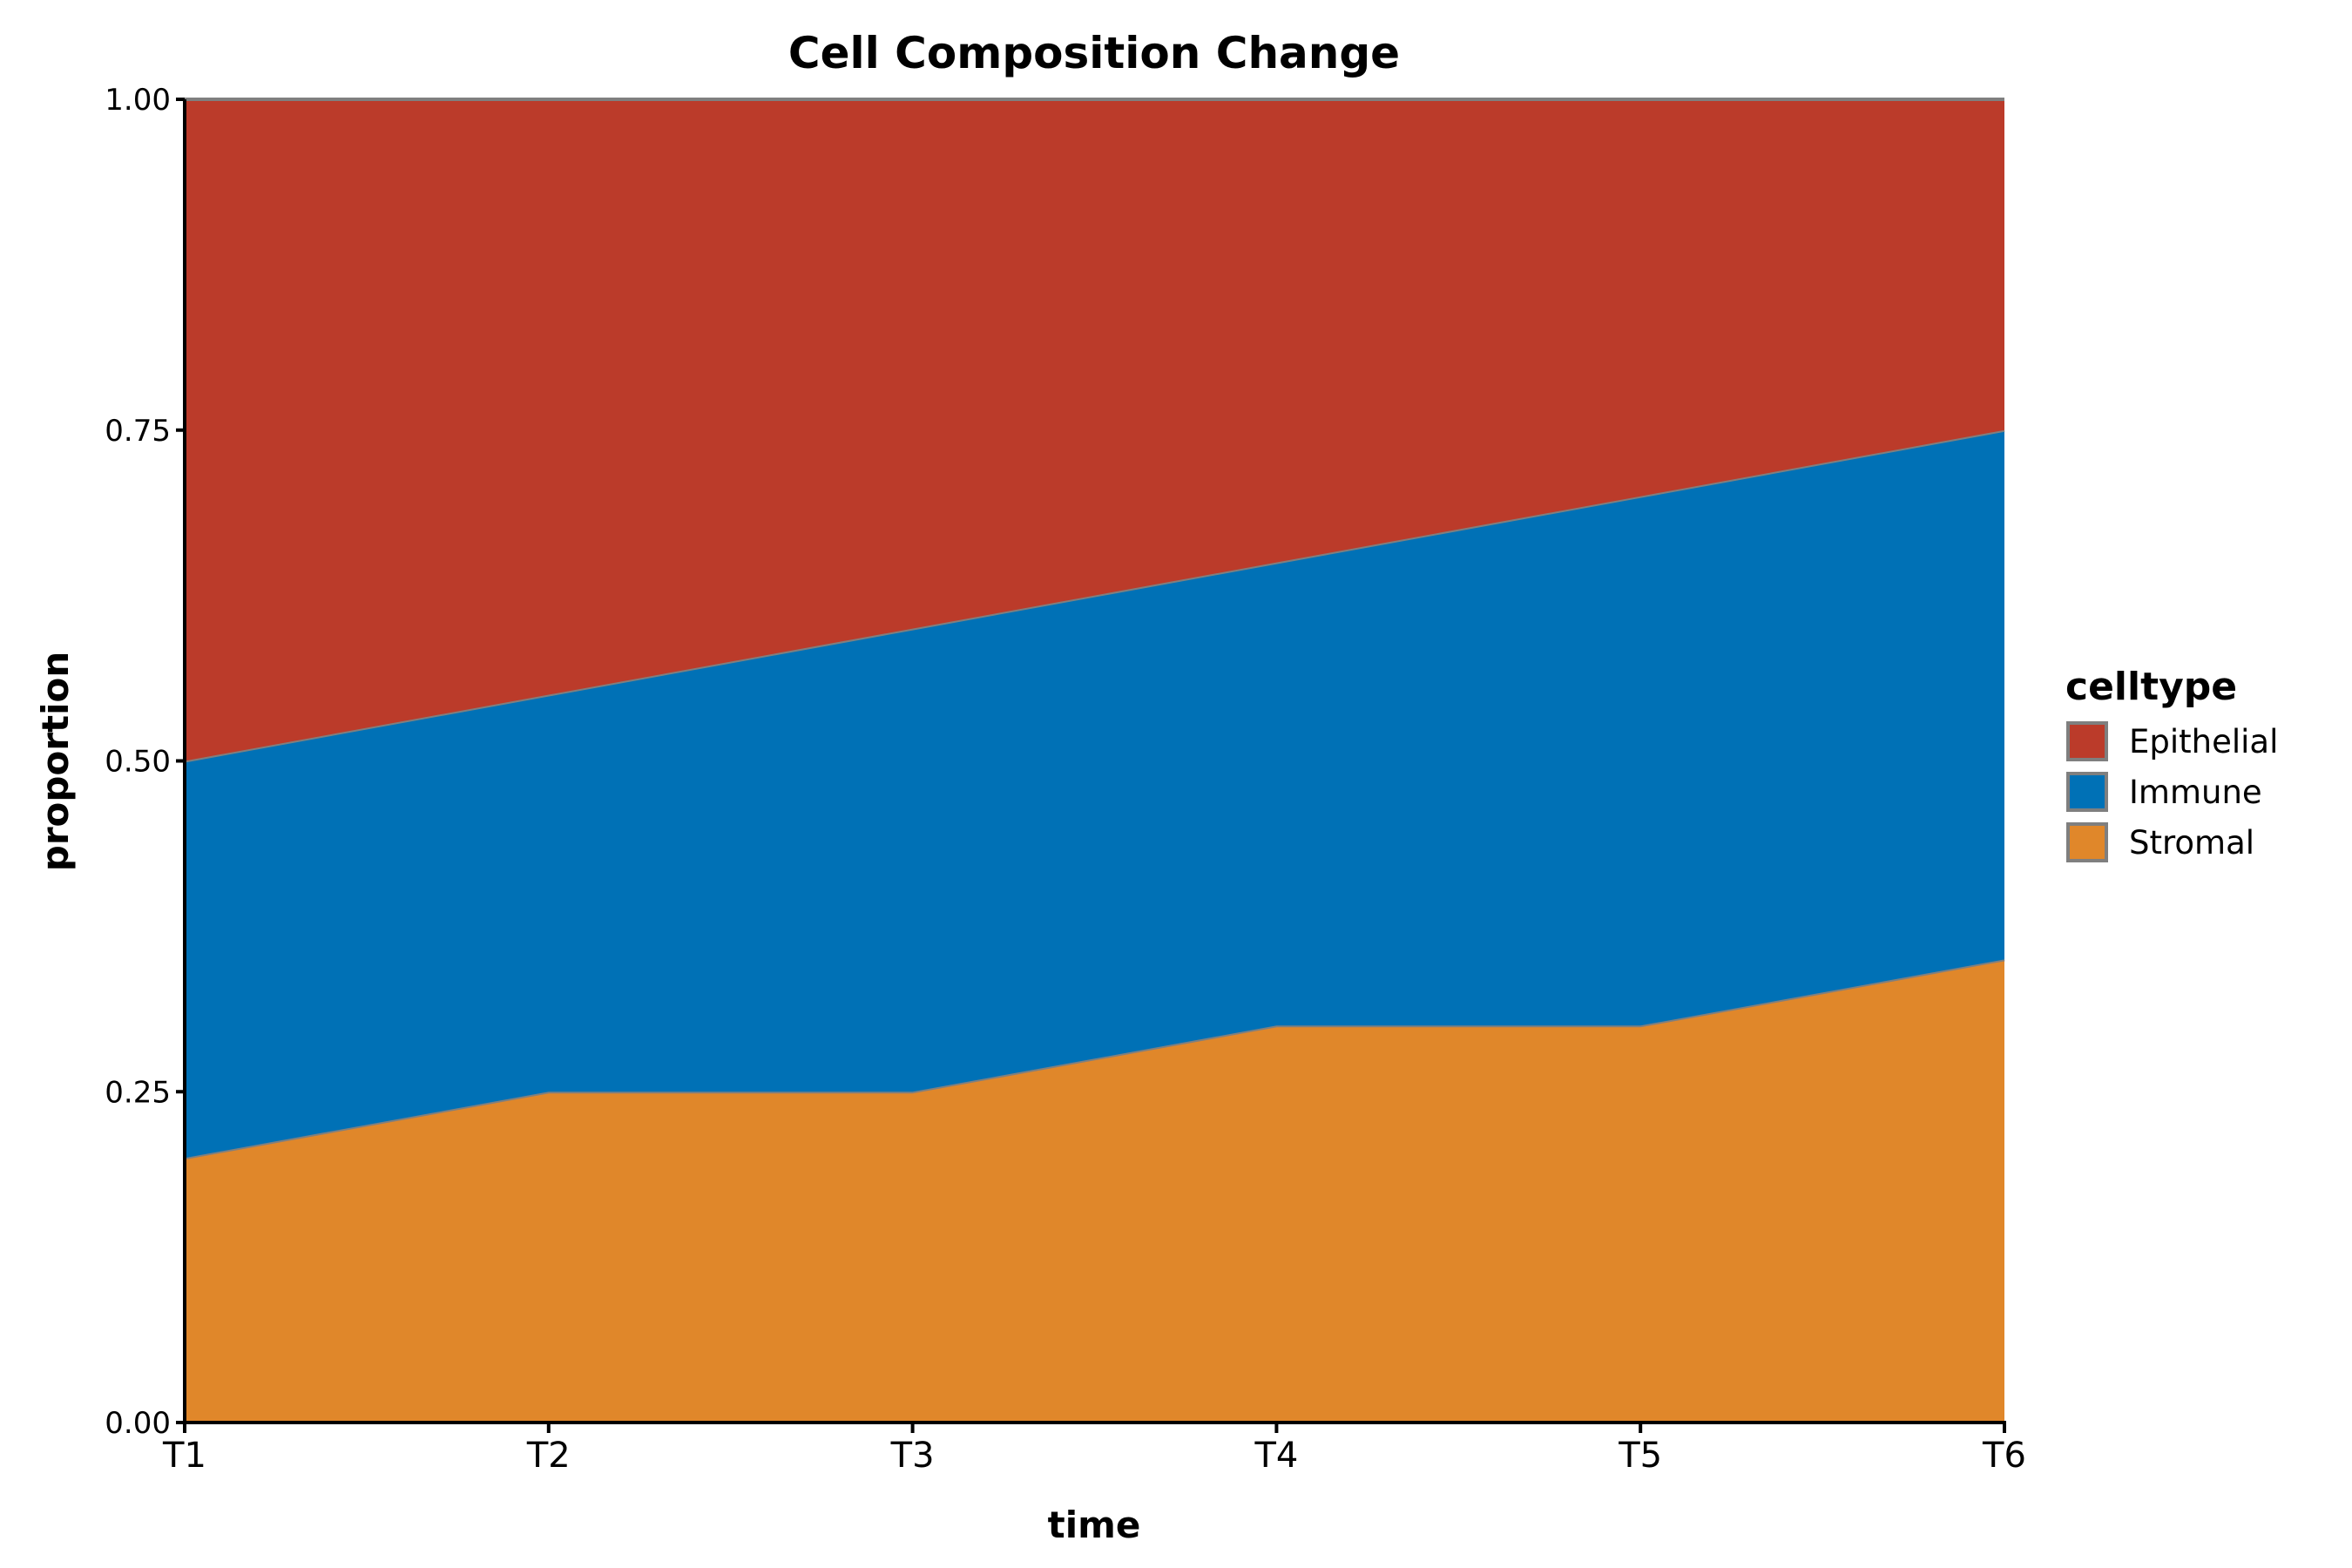  Describe the element at coordinates (138, 1093) in the screenshot. I see `y-tick-label: 0.25` at that location.